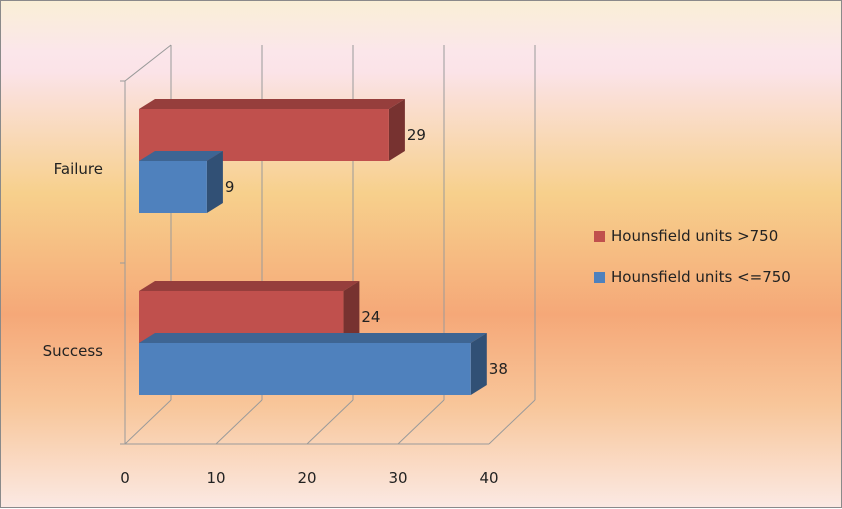  I want to click on left-wall-top-edge, so click(148, 63).